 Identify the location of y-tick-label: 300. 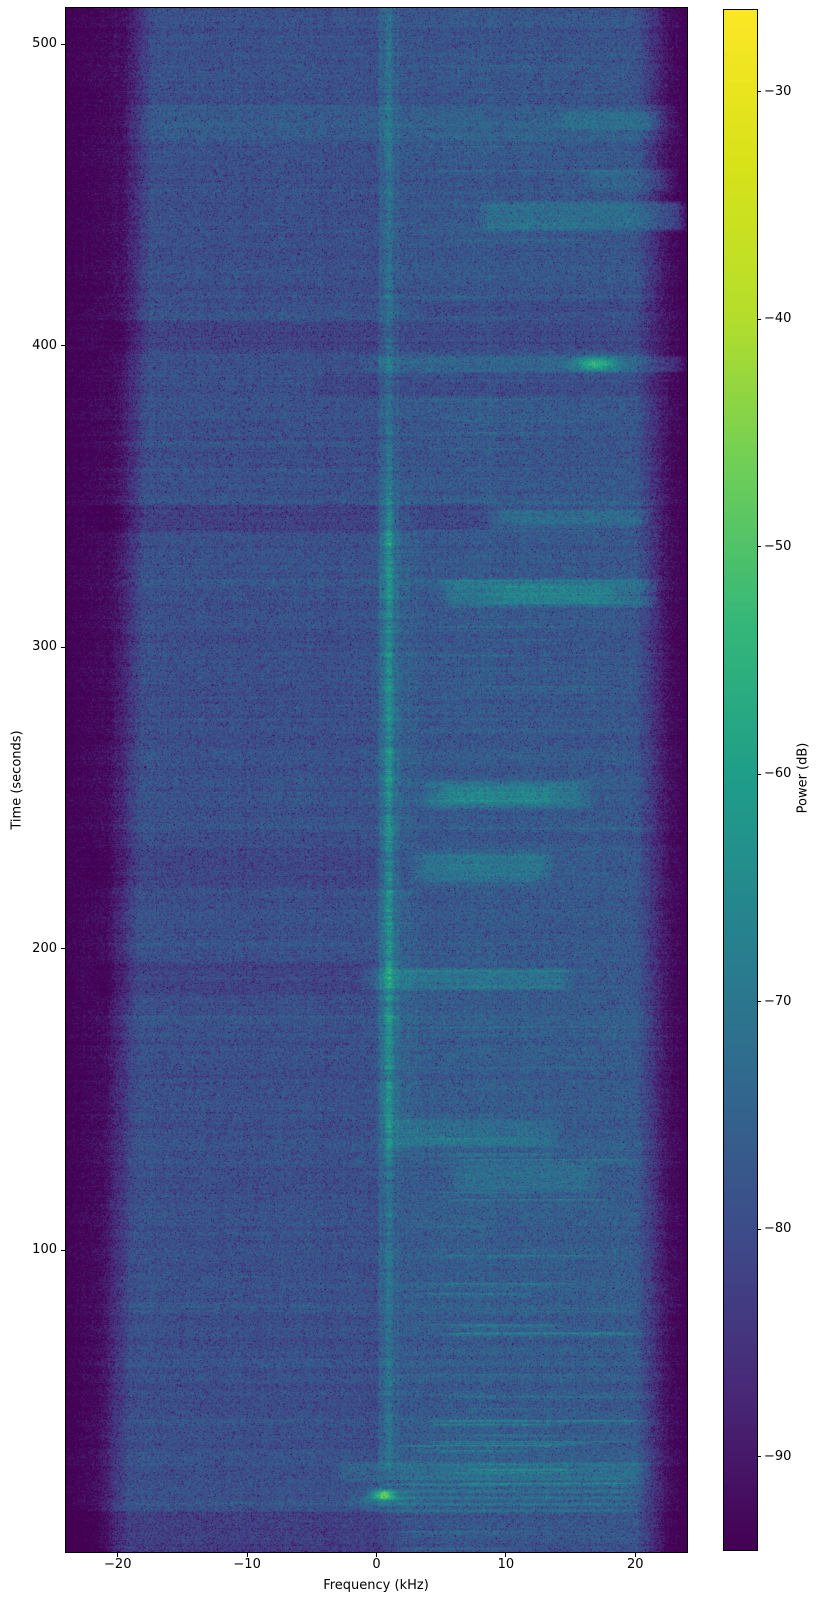
(44, 647).